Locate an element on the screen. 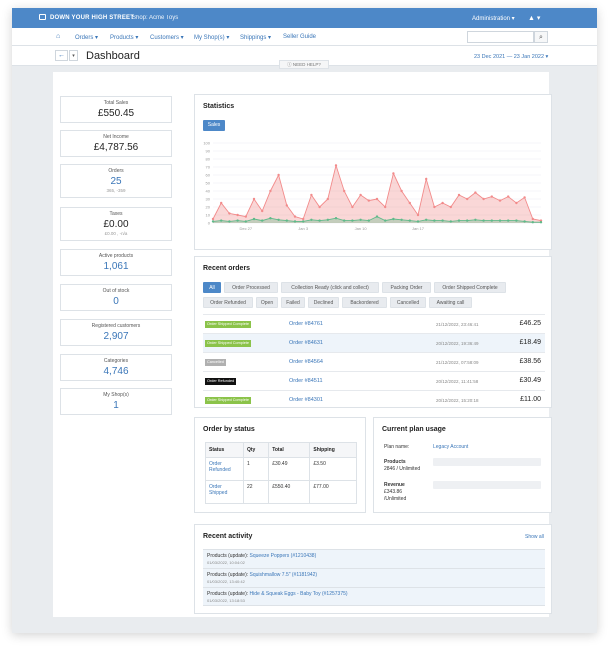 The width and height of the screenshot is (613, 650). nav-products: Products ▾ is located at coordinates (124, 38).